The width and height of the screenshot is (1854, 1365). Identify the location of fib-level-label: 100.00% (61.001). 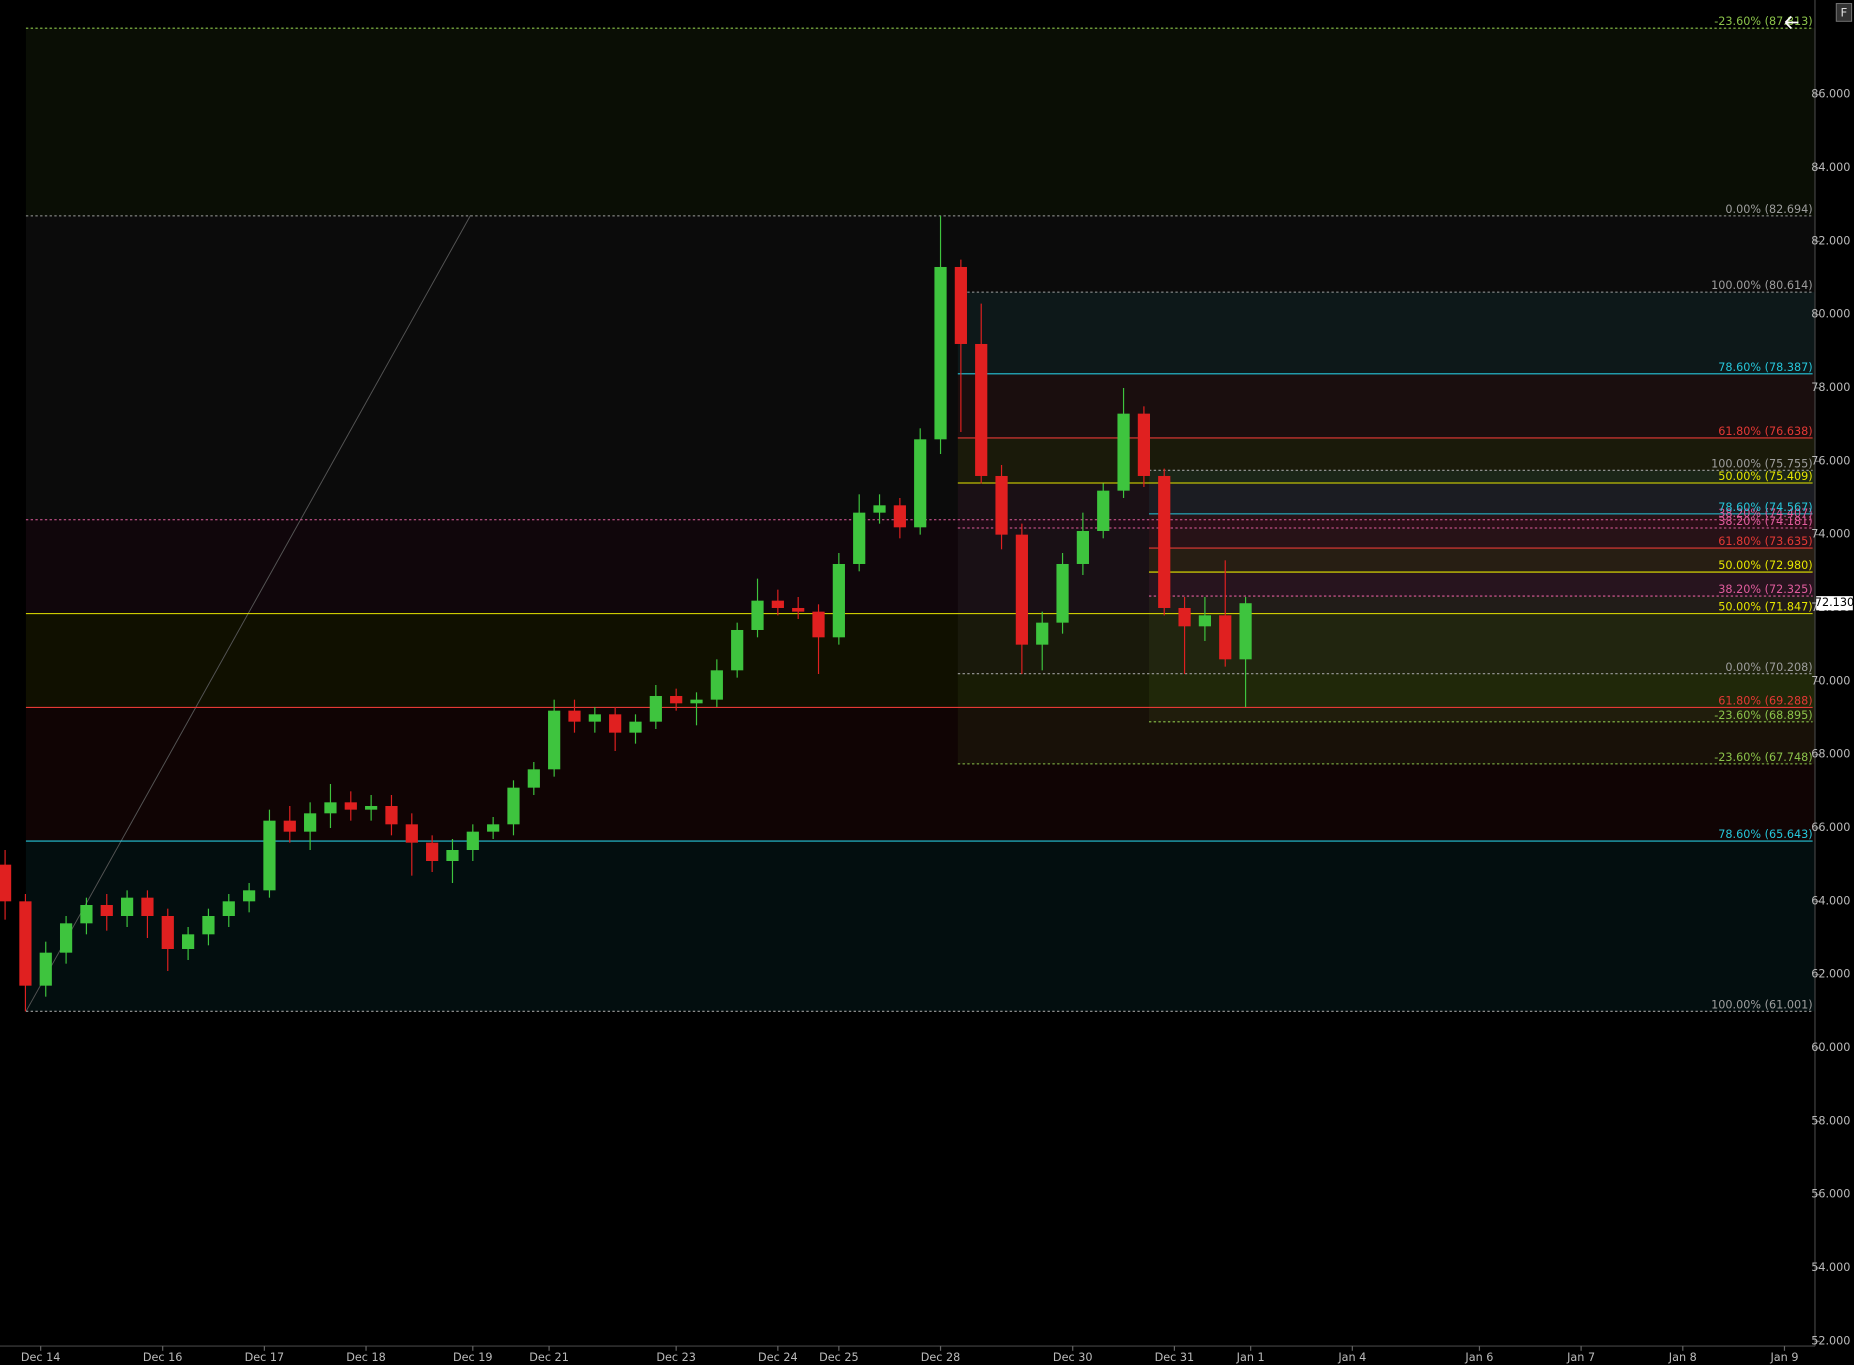
(1761, 1004).